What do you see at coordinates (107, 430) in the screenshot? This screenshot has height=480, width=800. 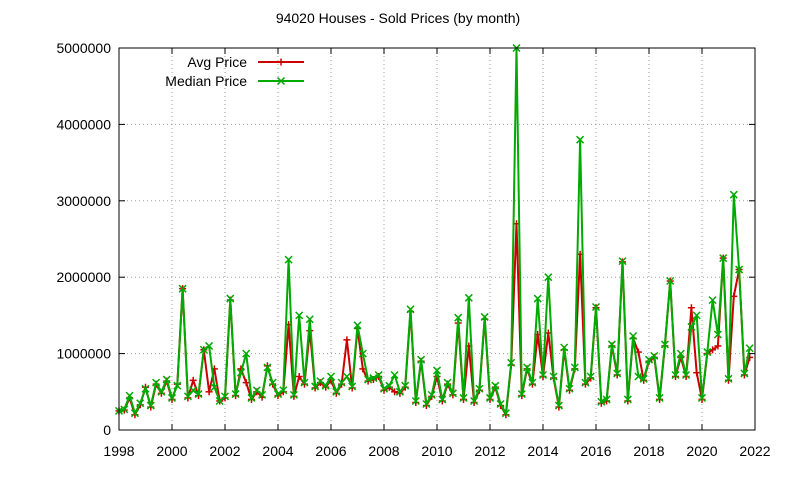 I see `y-tick-label: 0` at bounding box center [107, 430].